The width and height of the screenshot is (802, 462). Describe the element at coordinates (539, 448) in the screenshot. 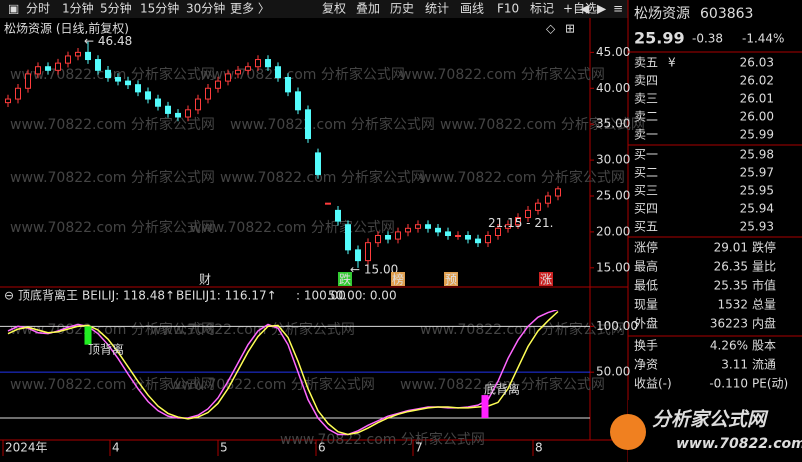

I see `x-tick-label: 8` at that location.